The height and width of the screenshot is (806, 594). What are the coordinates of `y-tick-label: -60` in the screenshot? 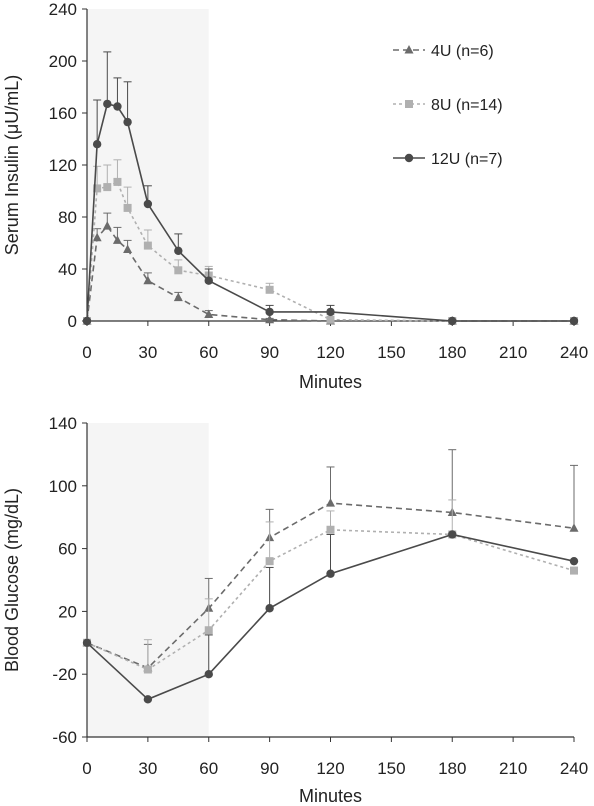 It's located at (64, 737).